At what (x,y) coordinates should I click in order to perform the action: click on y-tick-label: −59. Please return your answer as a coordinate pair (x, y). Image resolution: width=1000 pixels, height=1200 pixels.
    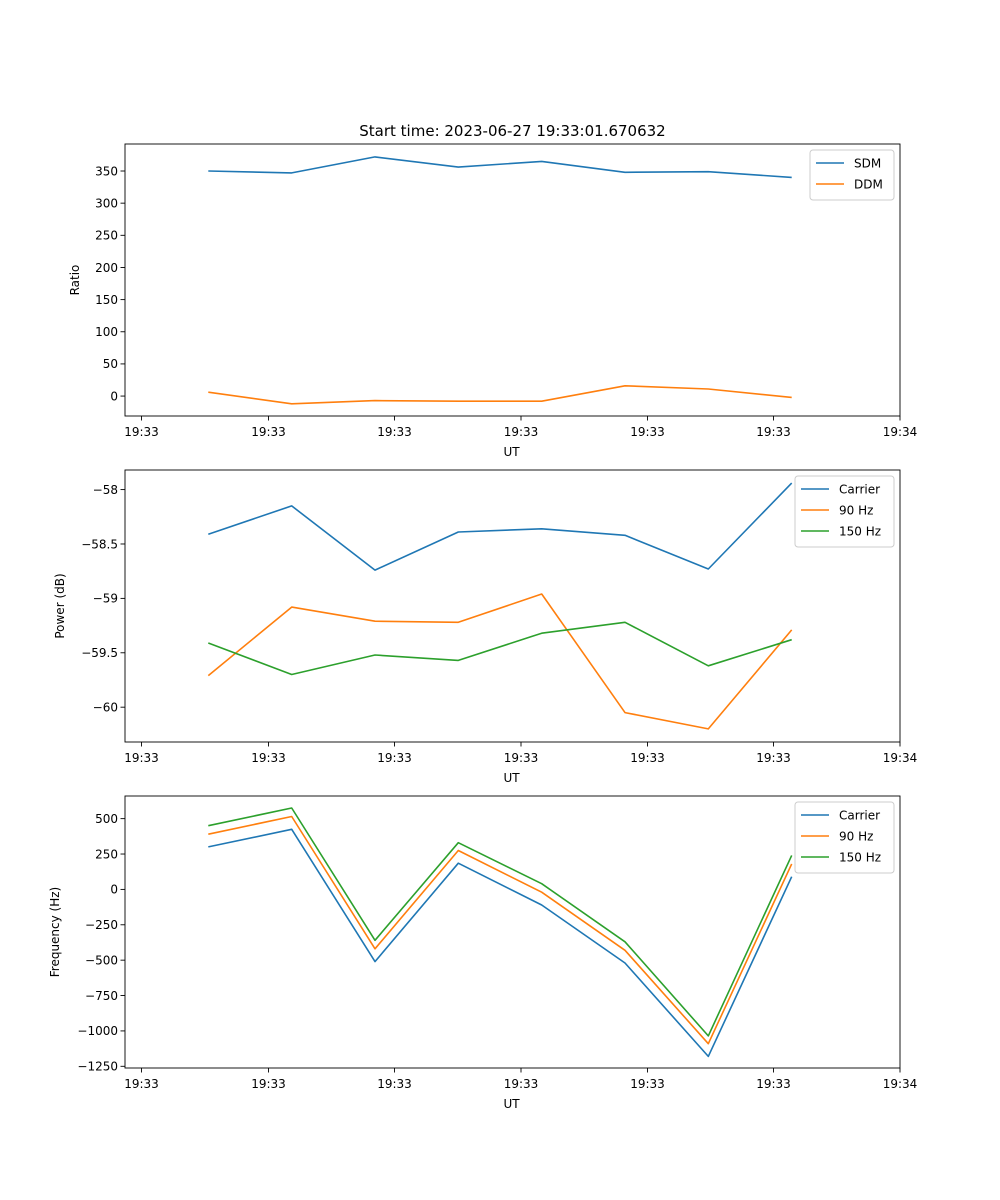
    Looking at the image, I should click on (105, 599).